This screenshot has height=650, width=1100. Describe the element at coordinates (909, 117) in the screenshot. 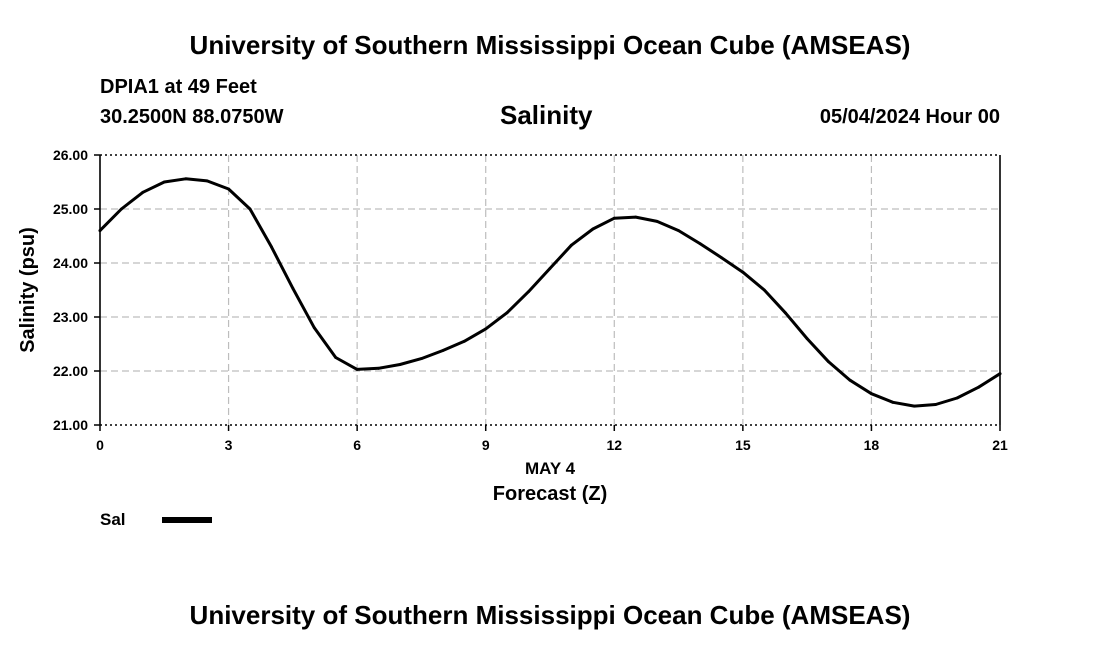

I see `datetime-label: 05/04/2024 Hour 00` at that location.